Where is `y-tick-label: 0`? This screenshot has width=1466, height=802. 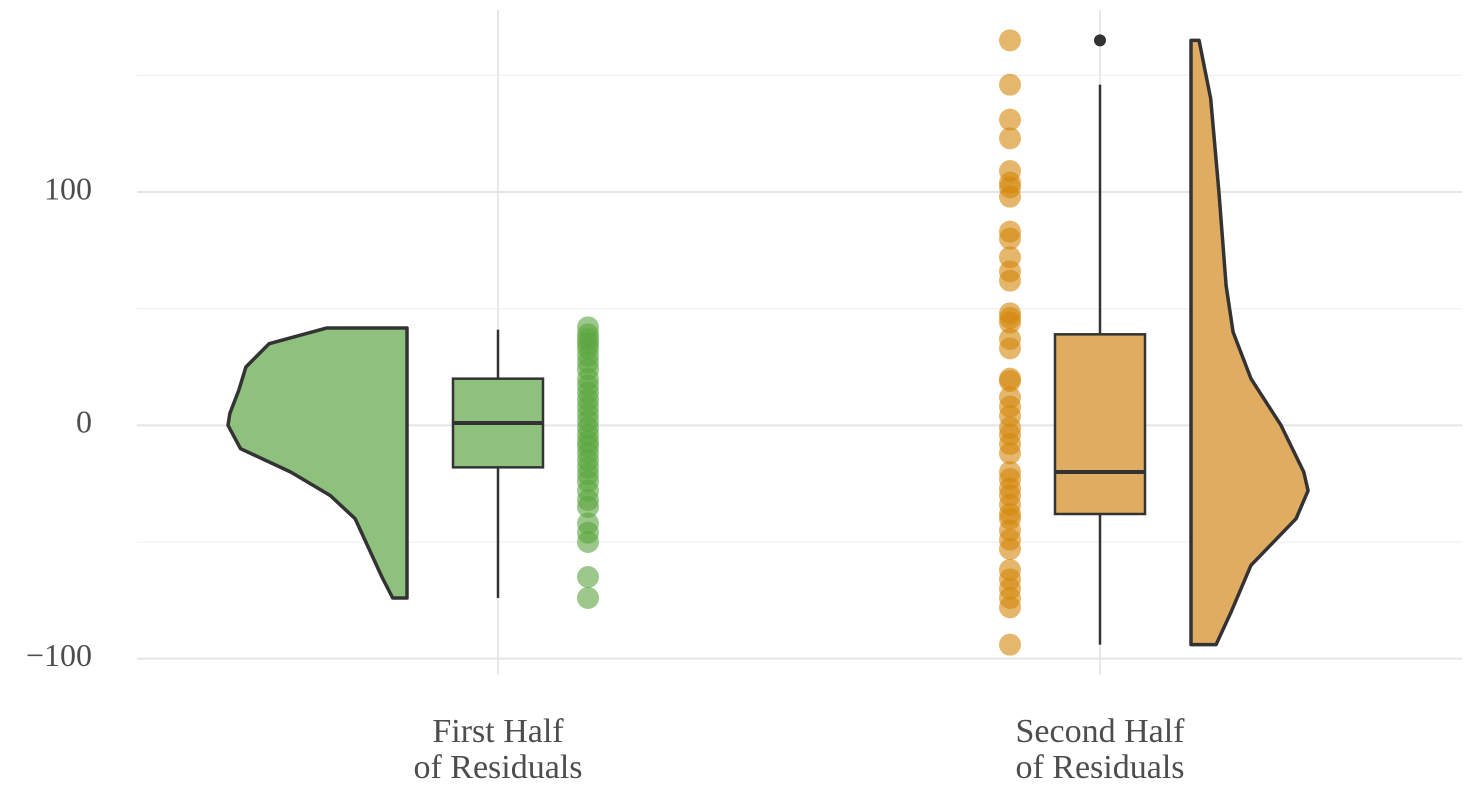
y-tick-label: 0 is located at coordinates (84, 422).